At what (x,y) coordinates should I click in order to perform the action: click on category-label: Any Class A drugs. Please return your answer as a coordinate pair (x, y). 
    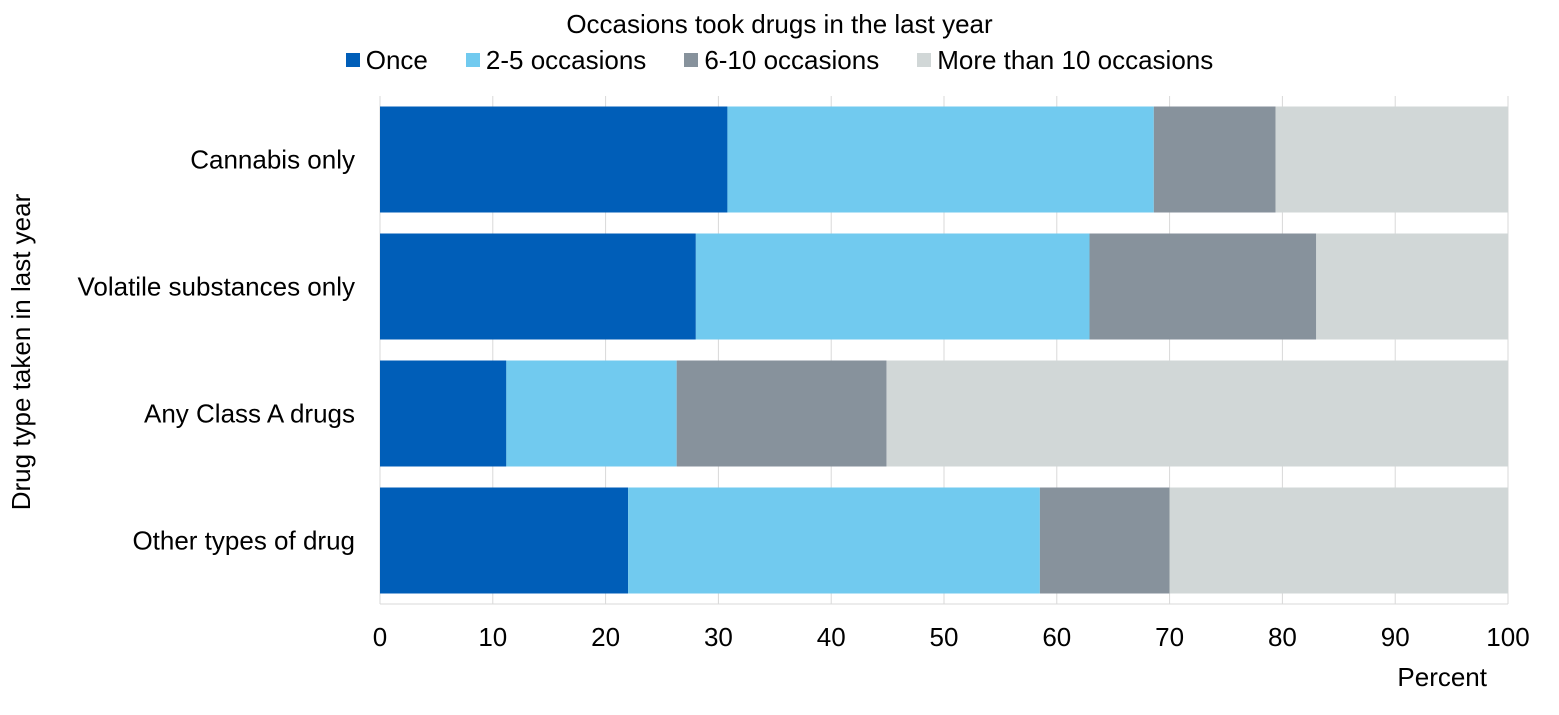
    Looking at the image, I should click on (249, 414).